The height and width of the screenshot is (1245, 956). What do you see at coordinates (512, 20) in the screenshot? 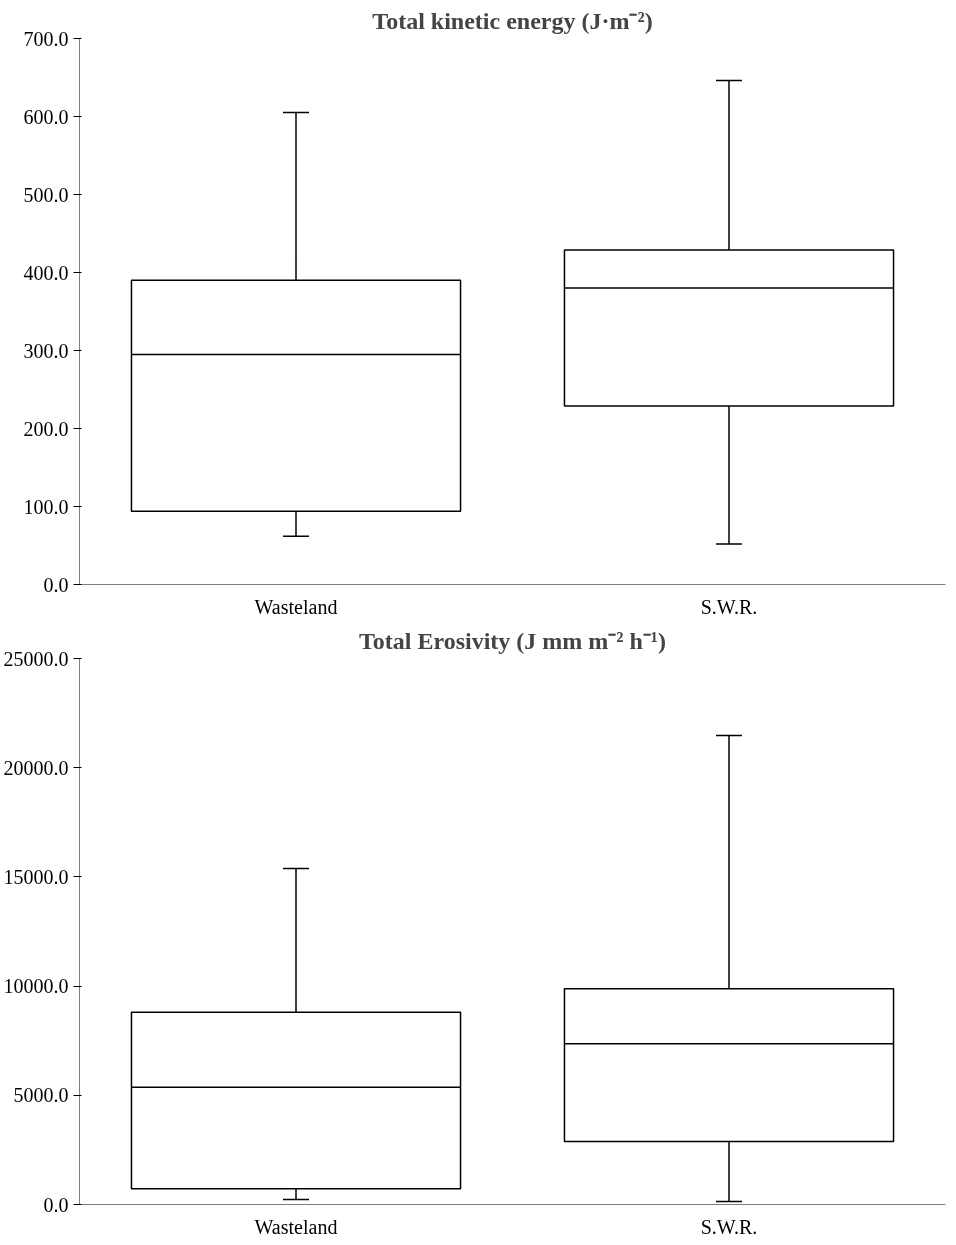
I see `chart-title: Total kinetic energy (J·m⁻²)` at bounding box center [512, 20].